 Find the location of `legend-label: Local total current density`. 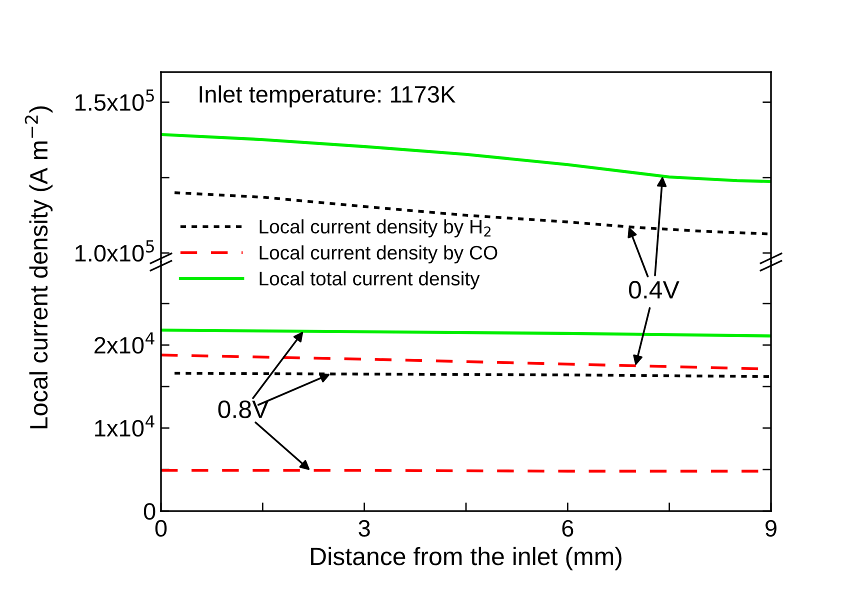

legend-label: Local total current density is located at coordinates (370, 280).